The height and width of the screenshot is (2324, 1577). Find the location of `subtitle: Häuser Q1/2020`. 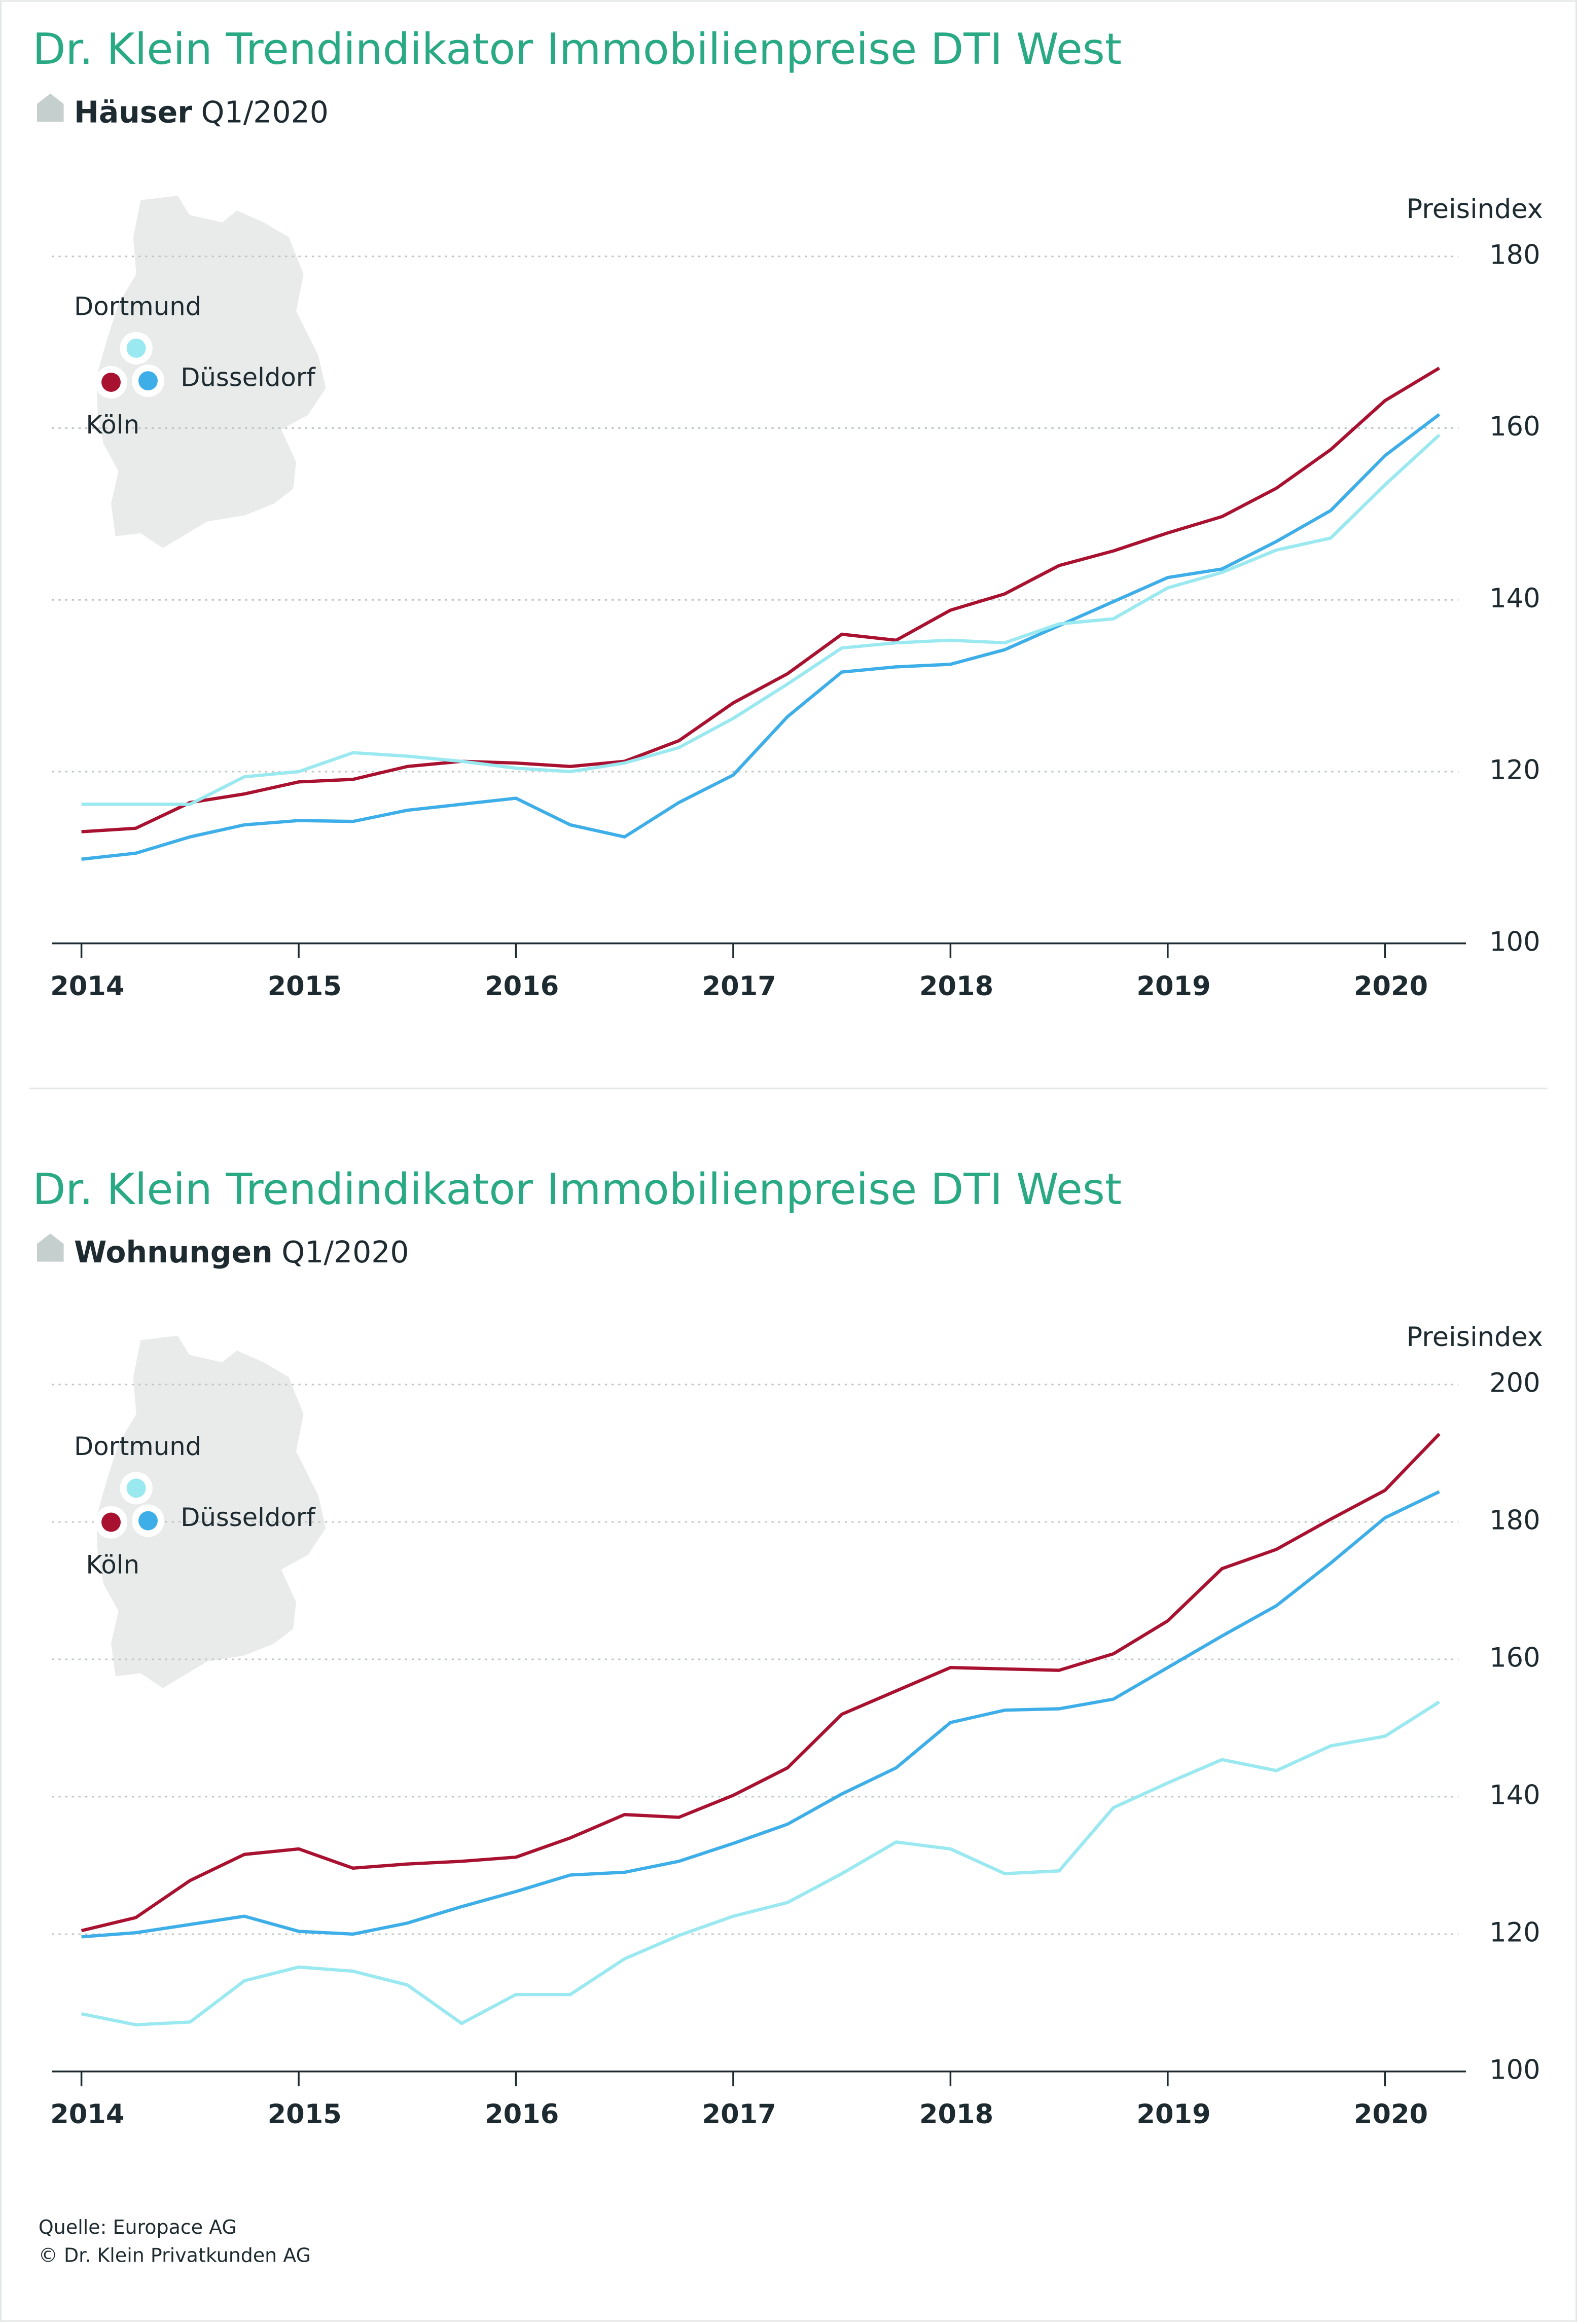

subtitle: Häuser Q1/2020 is located at coordinates (201, 113).